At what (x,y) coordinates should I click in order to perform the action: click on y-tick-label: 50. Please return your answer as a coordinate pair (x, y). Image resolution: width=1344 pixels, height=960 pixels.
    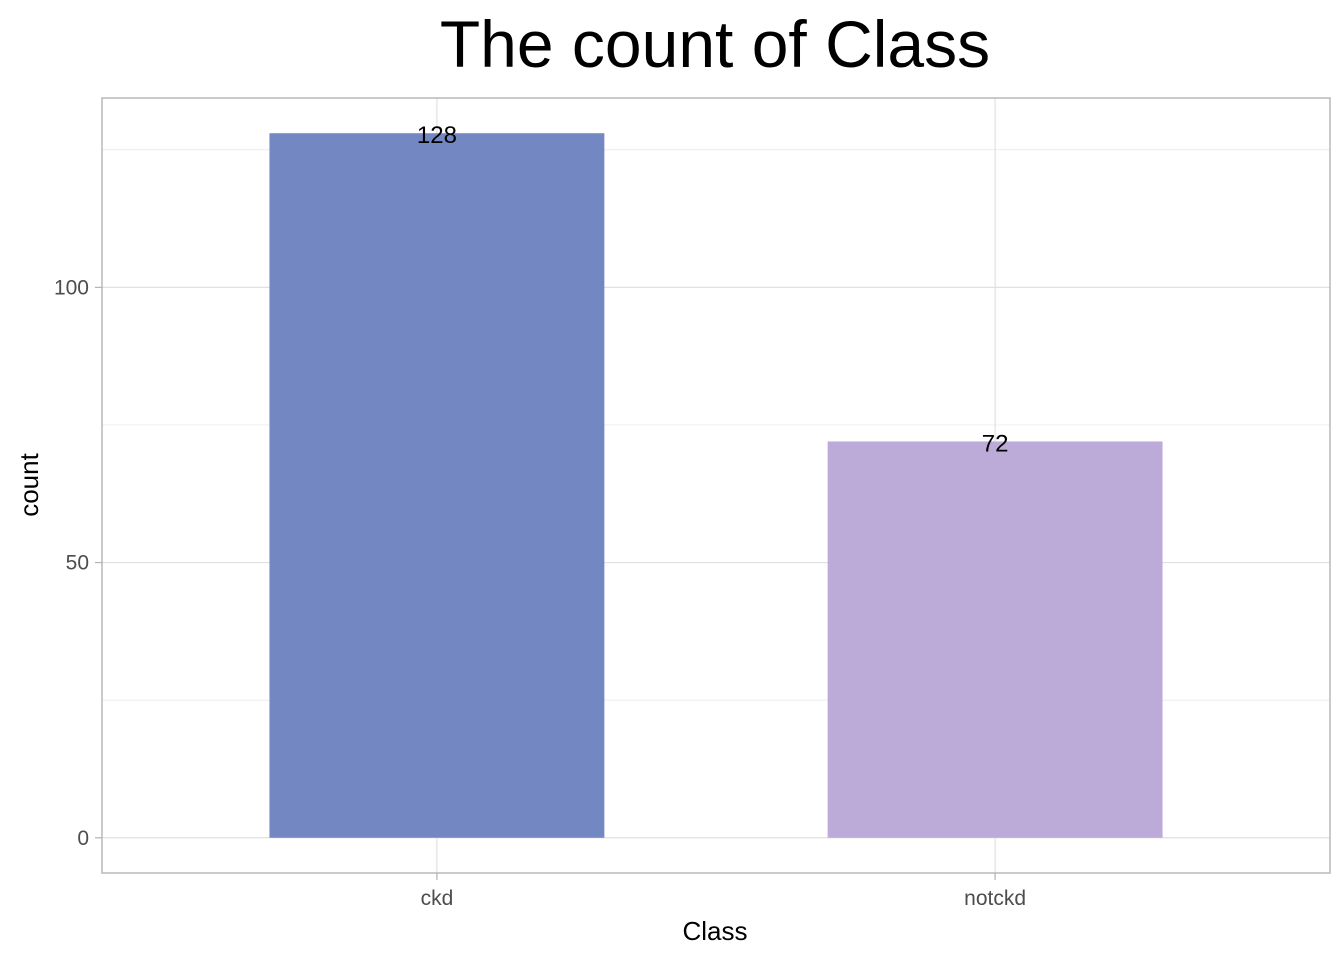
    Looking at the image, I should click on (77, 563).